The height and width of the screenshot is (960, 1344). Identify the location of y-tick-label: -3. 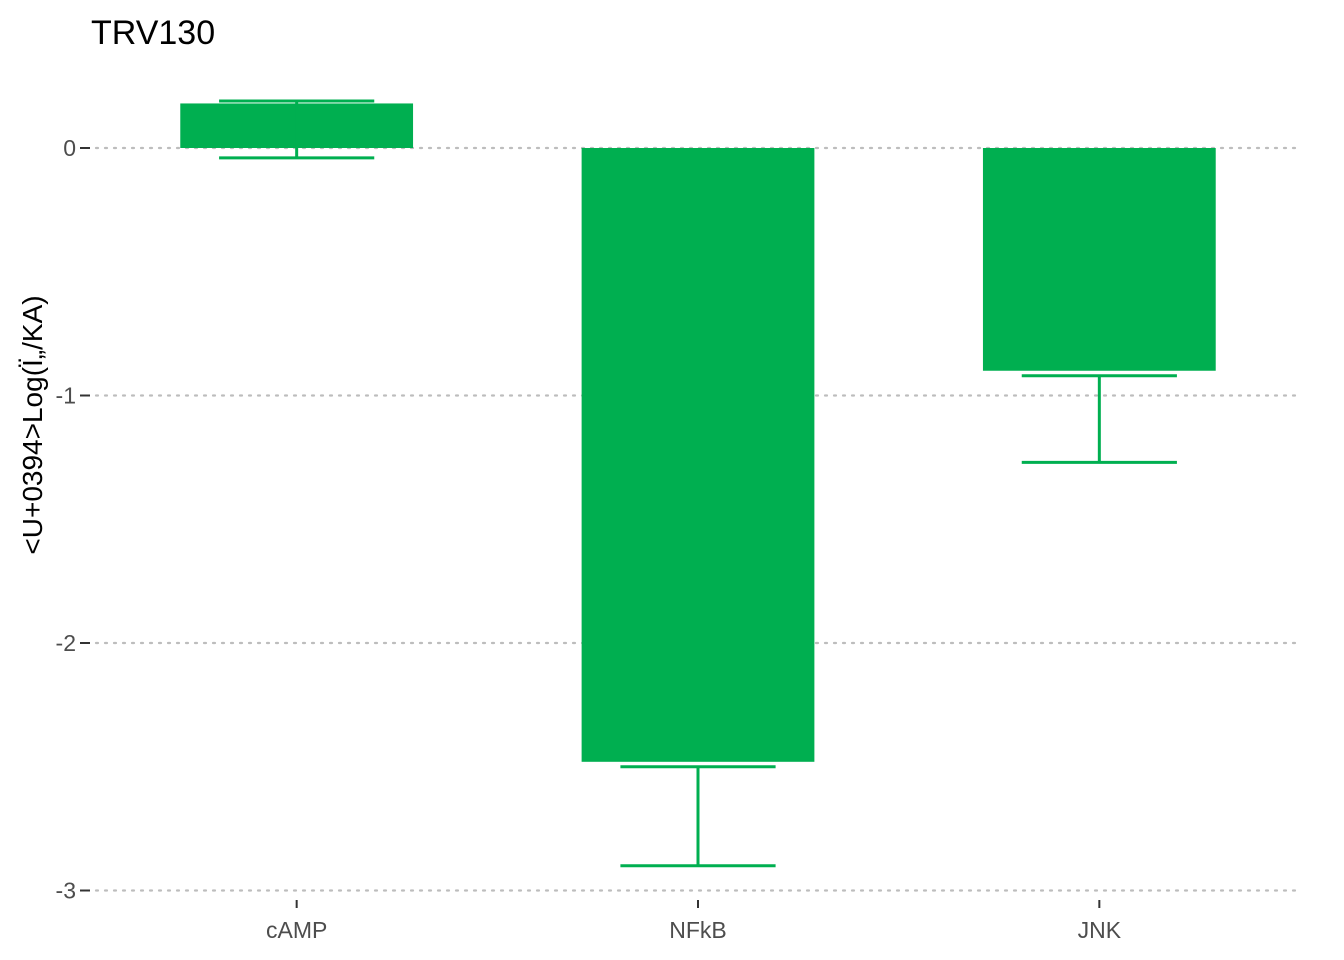
(66, 891).